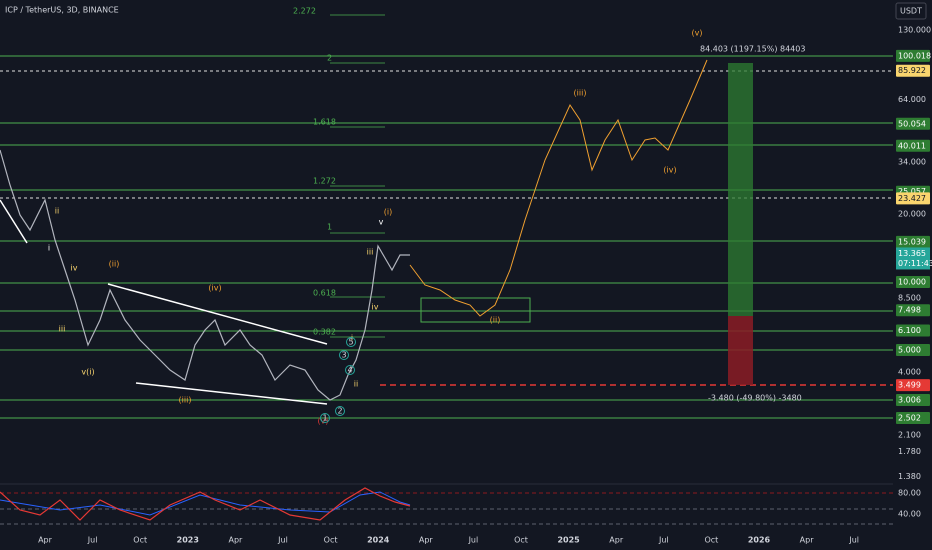 The height and width of the screenshot is (550, 932). Describe the element at coordinates (759, 540) in the screenshot. I see `time-label: 2026` at that location.